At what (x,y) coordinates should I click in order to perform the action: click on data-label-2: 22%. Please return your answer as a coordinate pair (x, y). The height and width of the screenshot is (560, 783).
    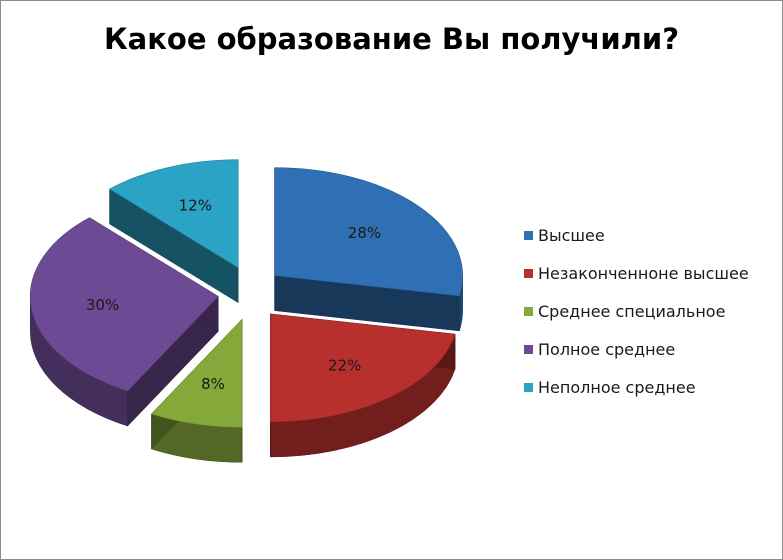
    Looking at the image, I should click on (344, 366).